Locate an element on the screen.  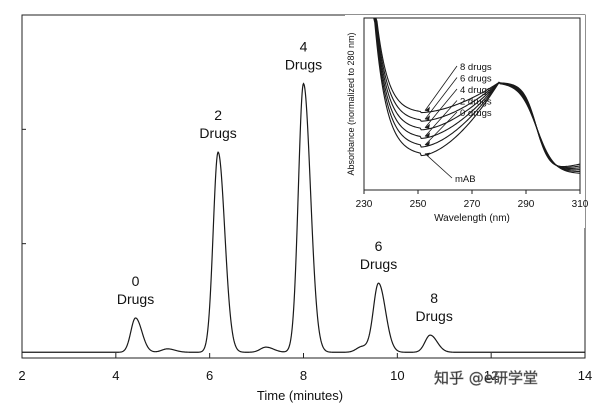
main-x-tick-label: 14 is located at coordinates (585, 375).